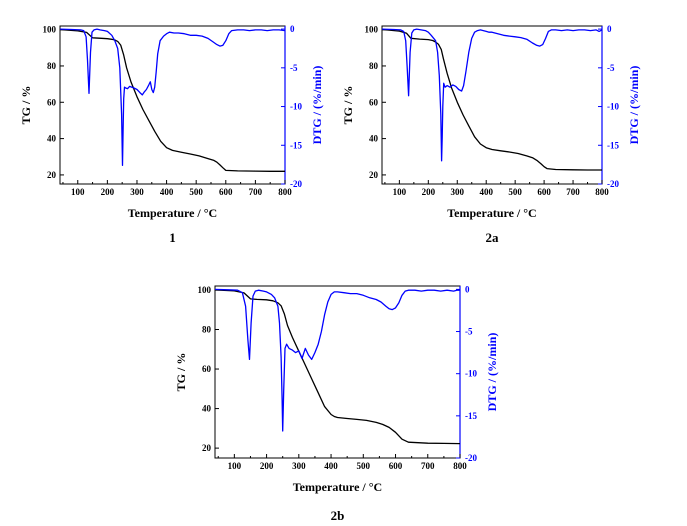 The width and height of the screenshot is (687, 526). I want to click on panel-label: 2a, so click(493, 237).